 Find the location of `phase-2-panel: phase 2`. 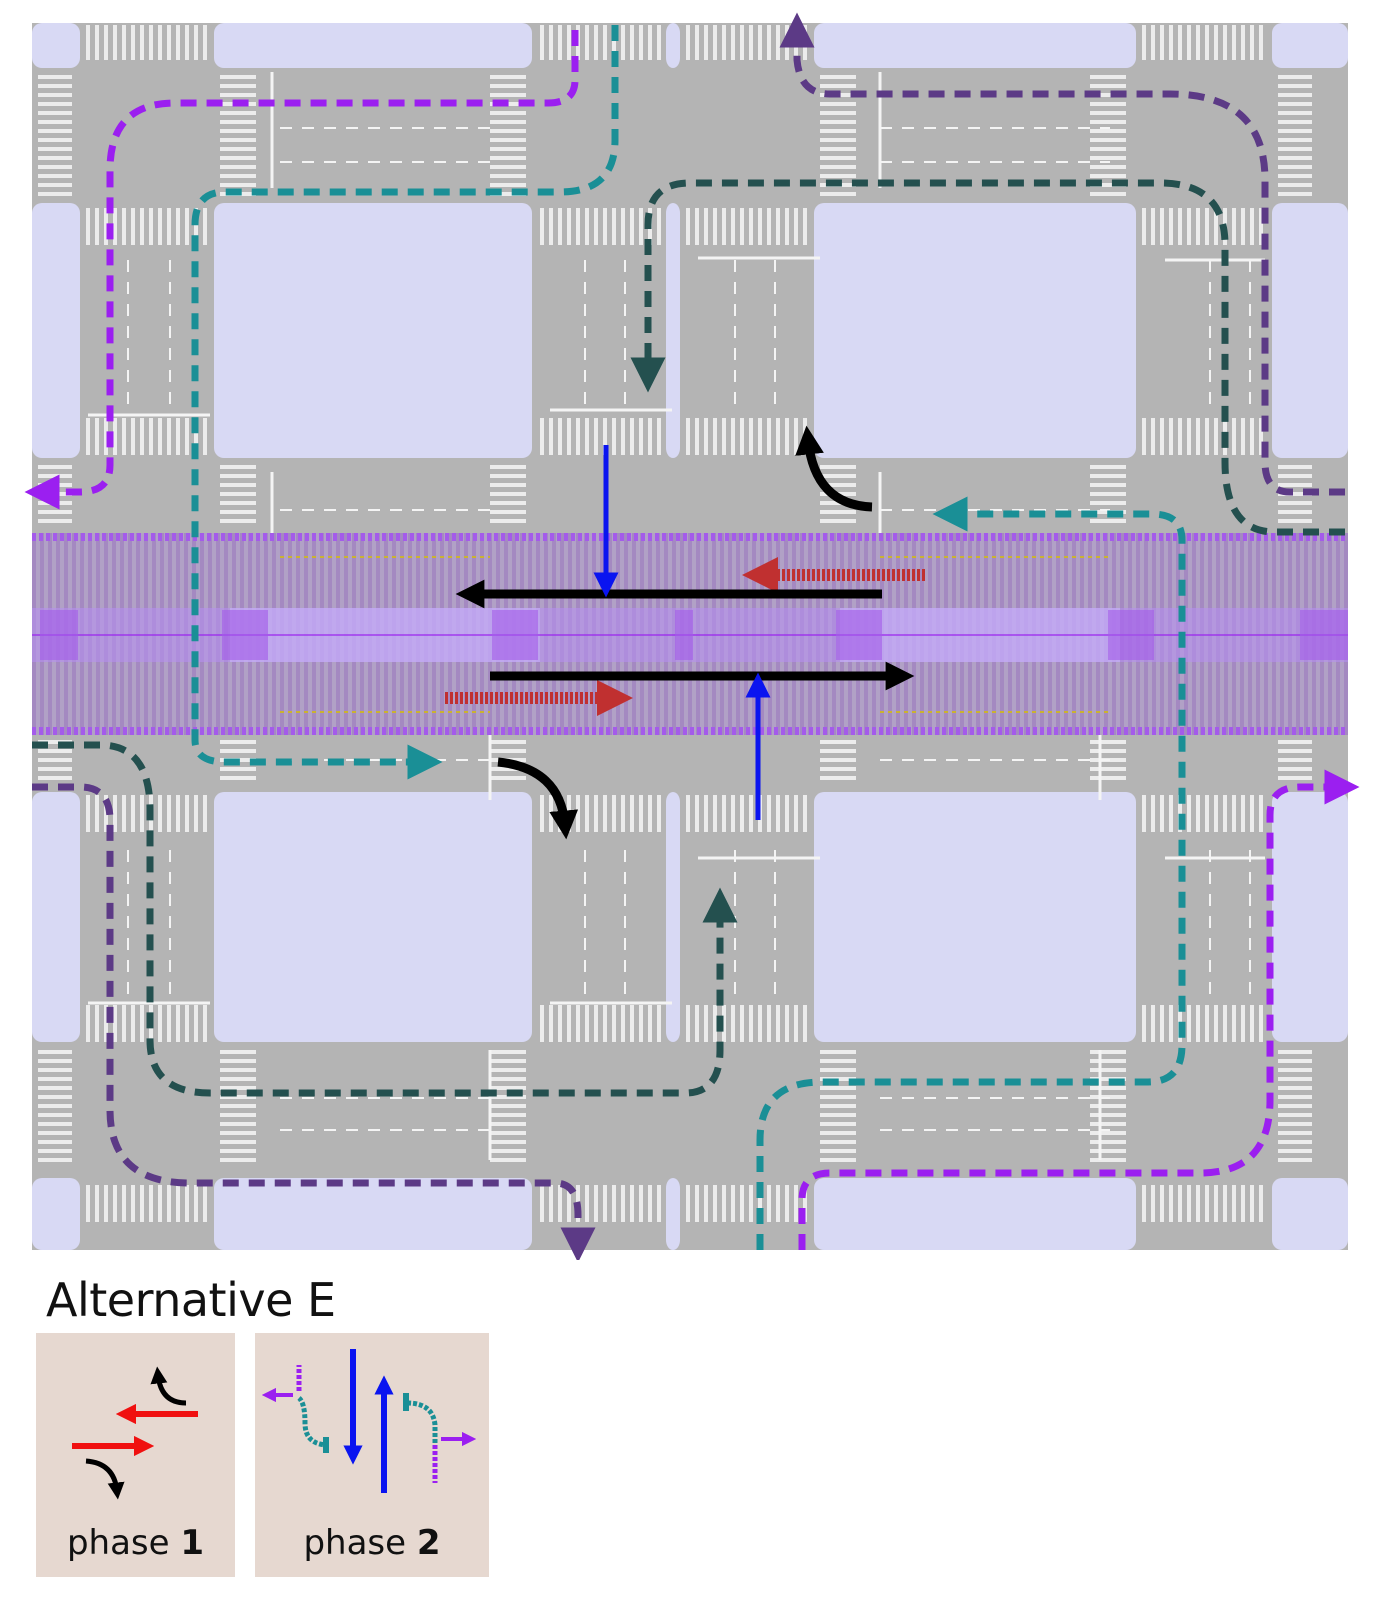

phase-2-panel: phase 2 is located at coordinates (372, 1455).